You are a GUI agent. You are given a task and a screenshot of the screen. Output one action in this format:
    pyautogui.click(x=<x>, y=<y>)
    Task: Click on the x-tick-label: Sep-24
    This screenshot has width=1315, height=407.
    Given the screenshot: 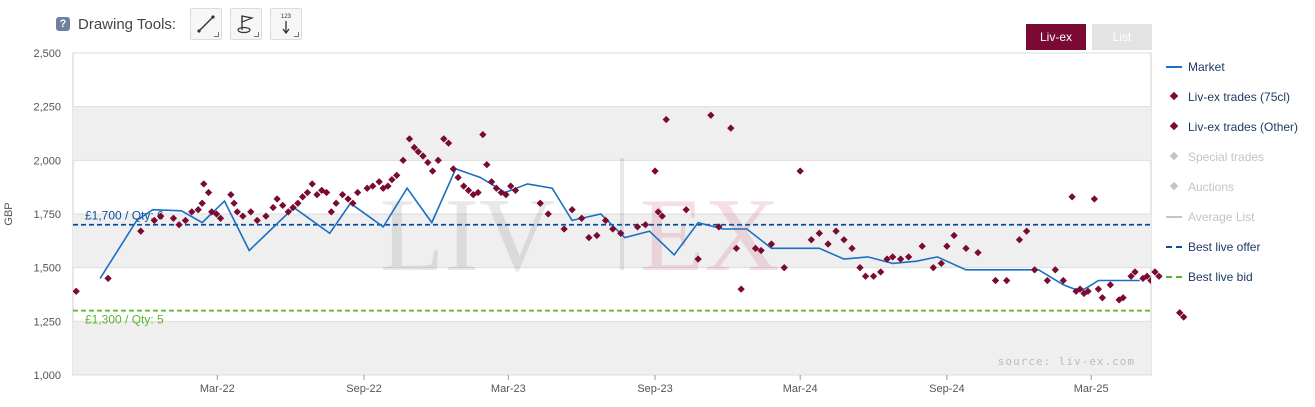 What is the action you would take?
    pyautogui.click(x=946, y=389)
    